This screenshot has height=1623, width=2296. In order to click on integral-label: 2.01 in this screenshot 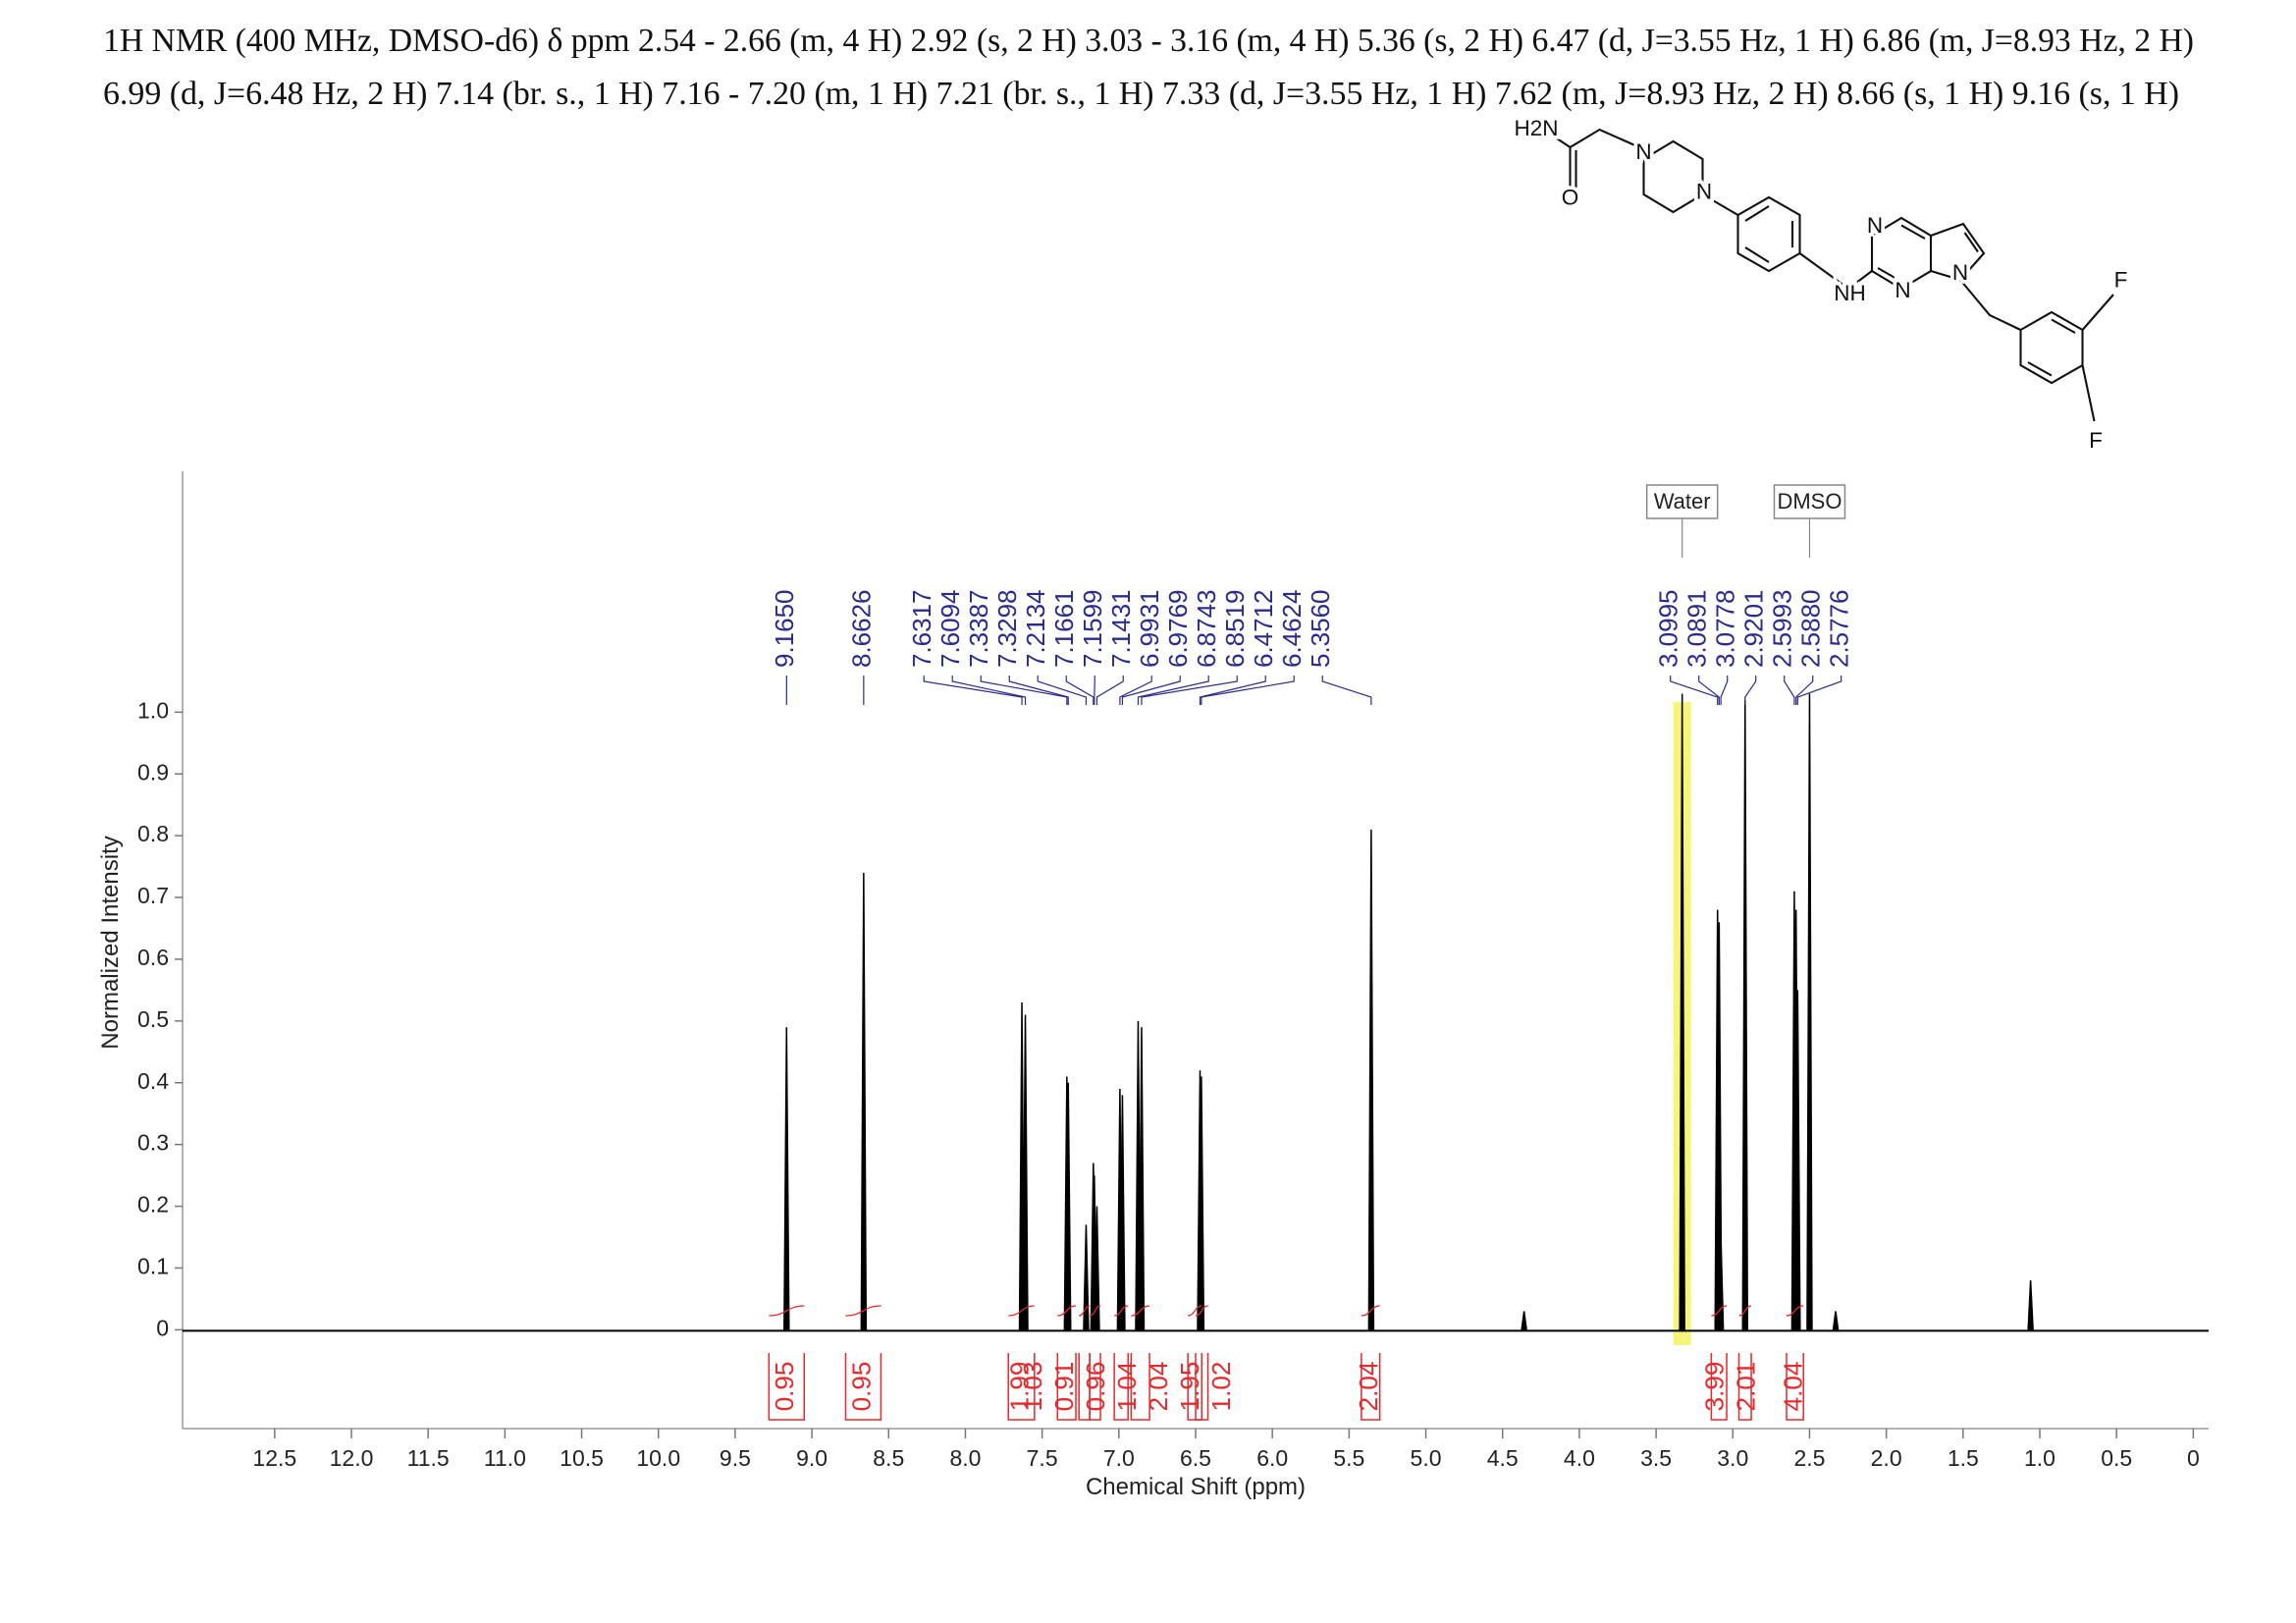, I will do `click(1745, 1387)`.